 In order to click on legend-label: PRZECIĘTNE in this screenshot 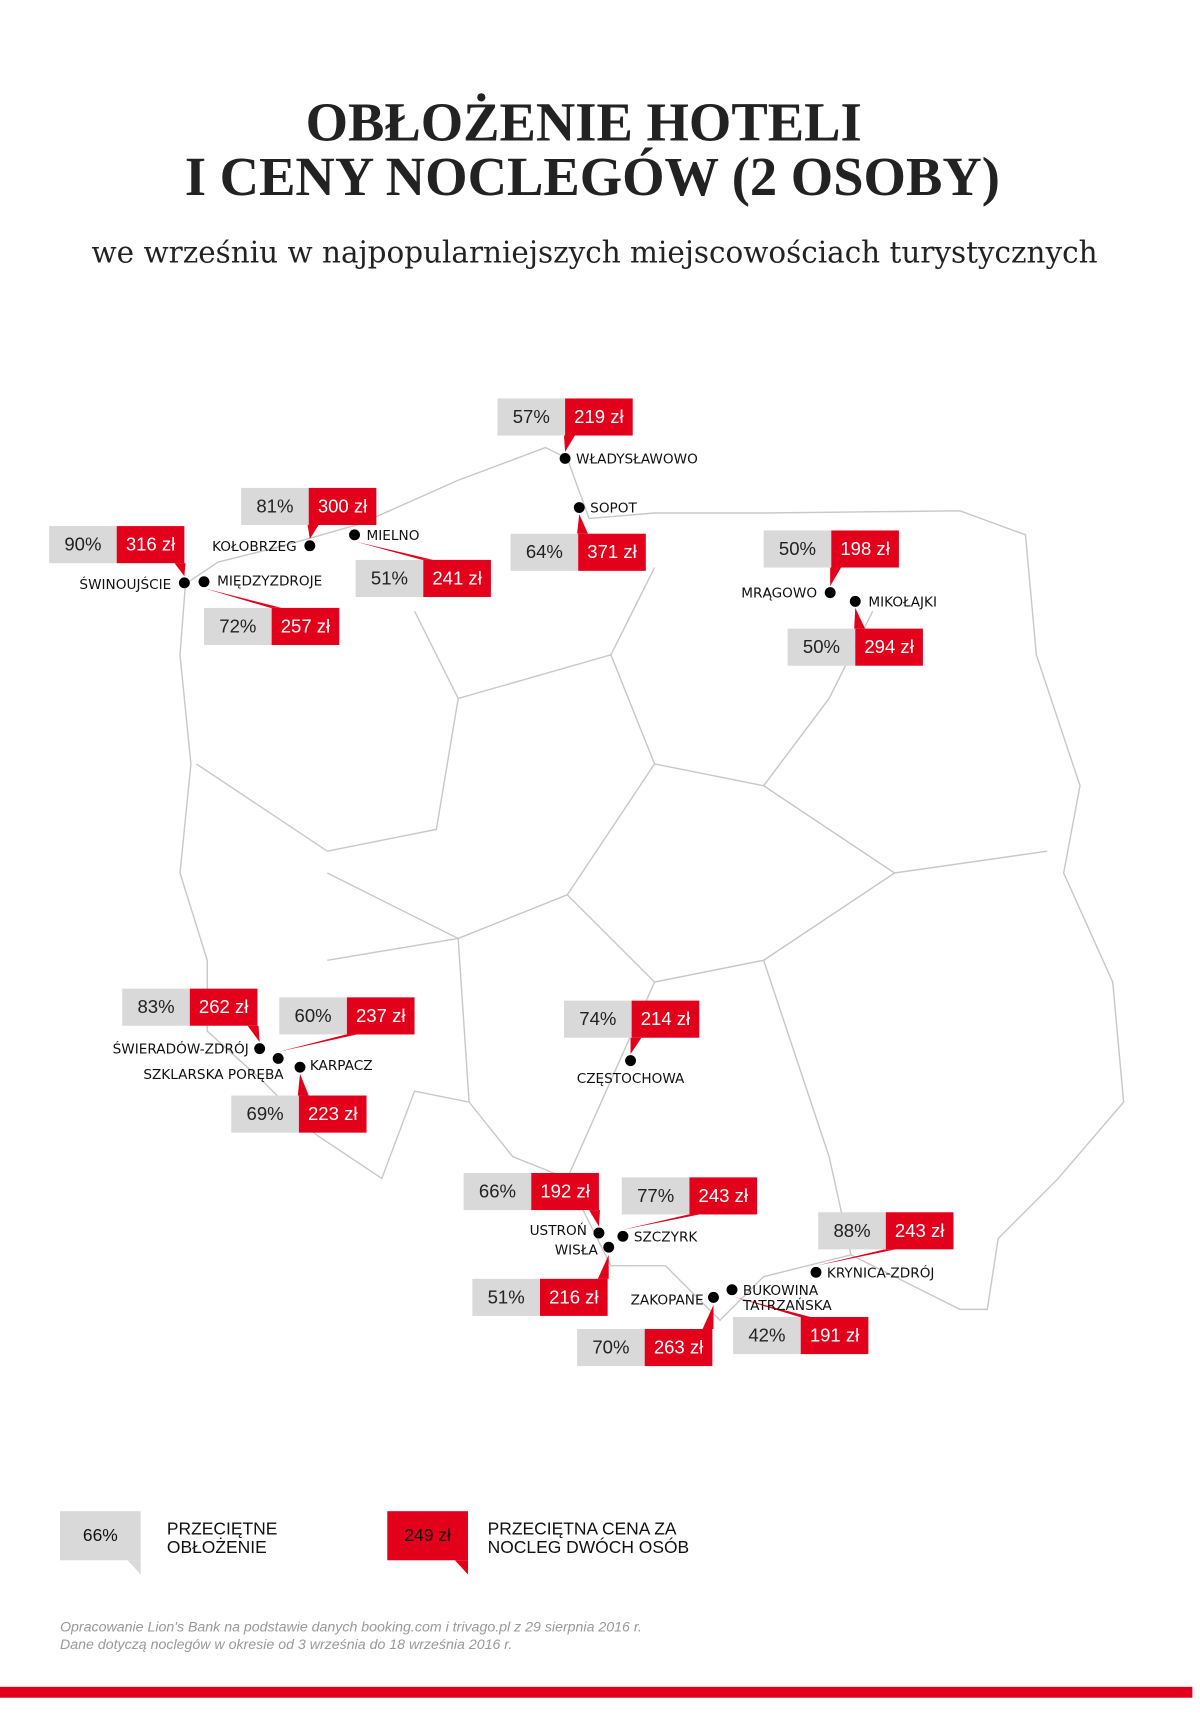, I will do `click(222, 1528)`.